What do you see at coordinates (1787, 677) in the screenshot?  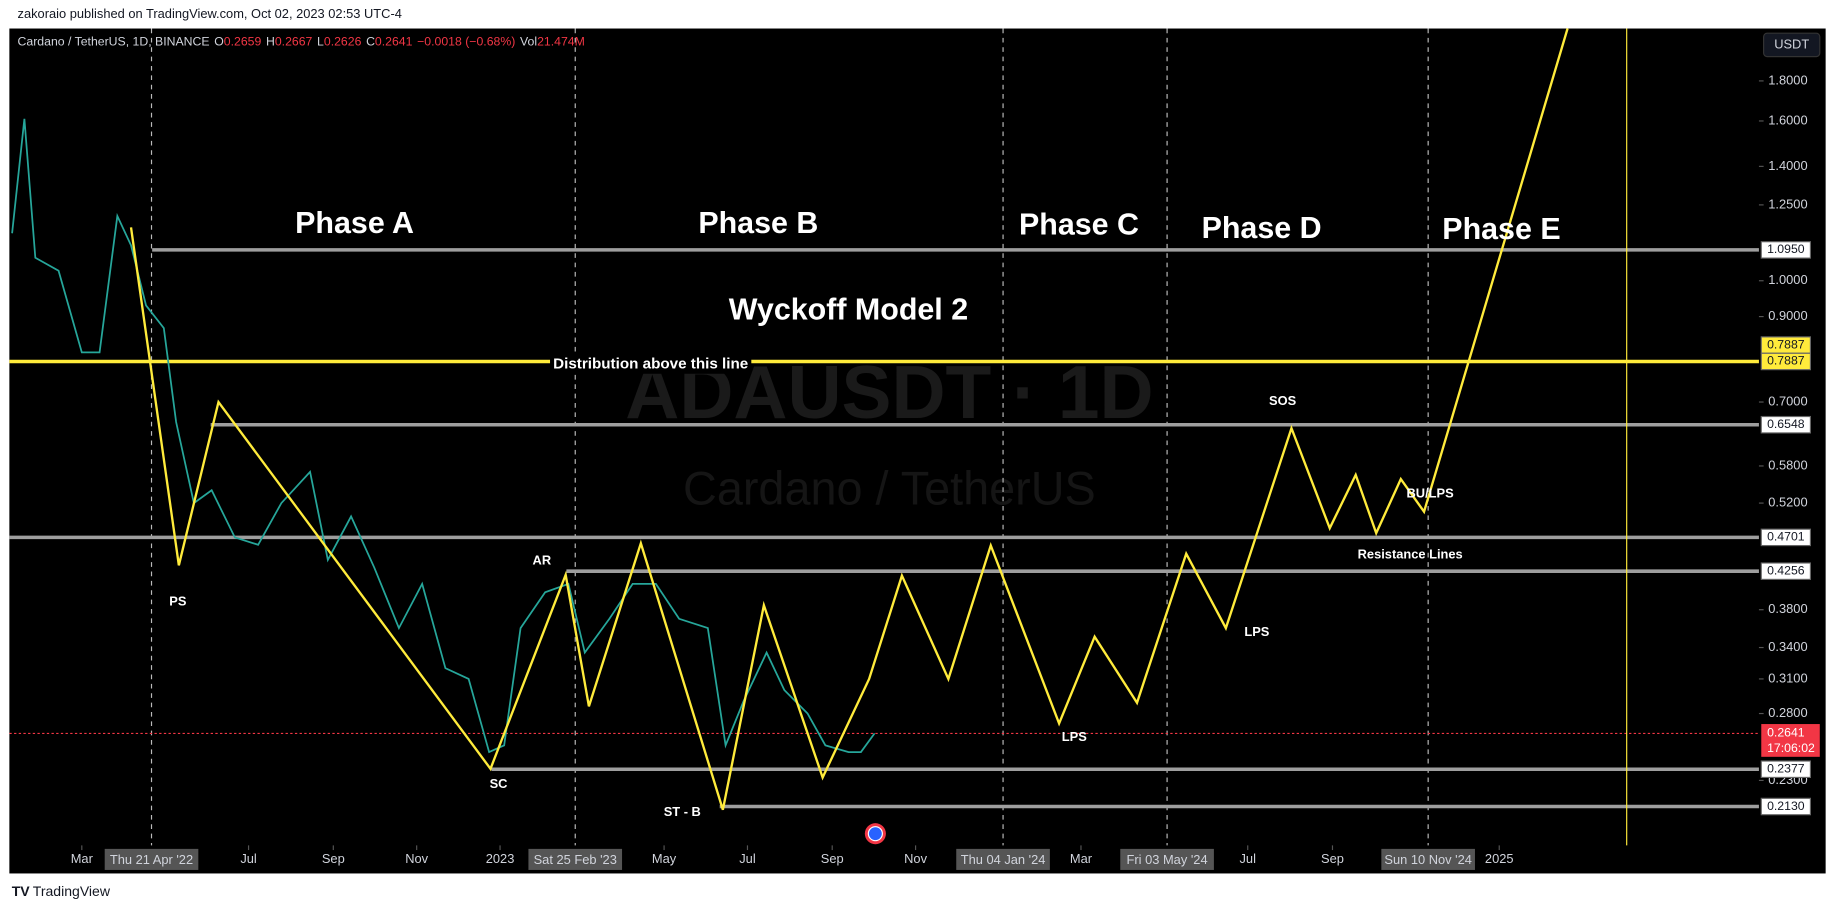 I see `y-tick-label: 0.3100` at bounding box center [1787, 677].